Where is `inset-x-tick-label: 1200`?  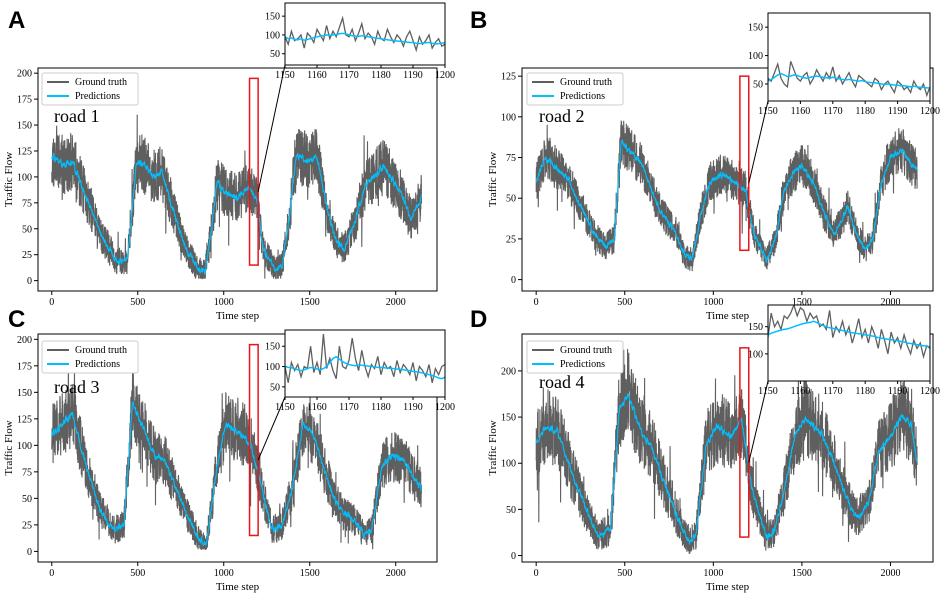
inset-x-tick-label: 1200 is located at coordinates (930, 111).